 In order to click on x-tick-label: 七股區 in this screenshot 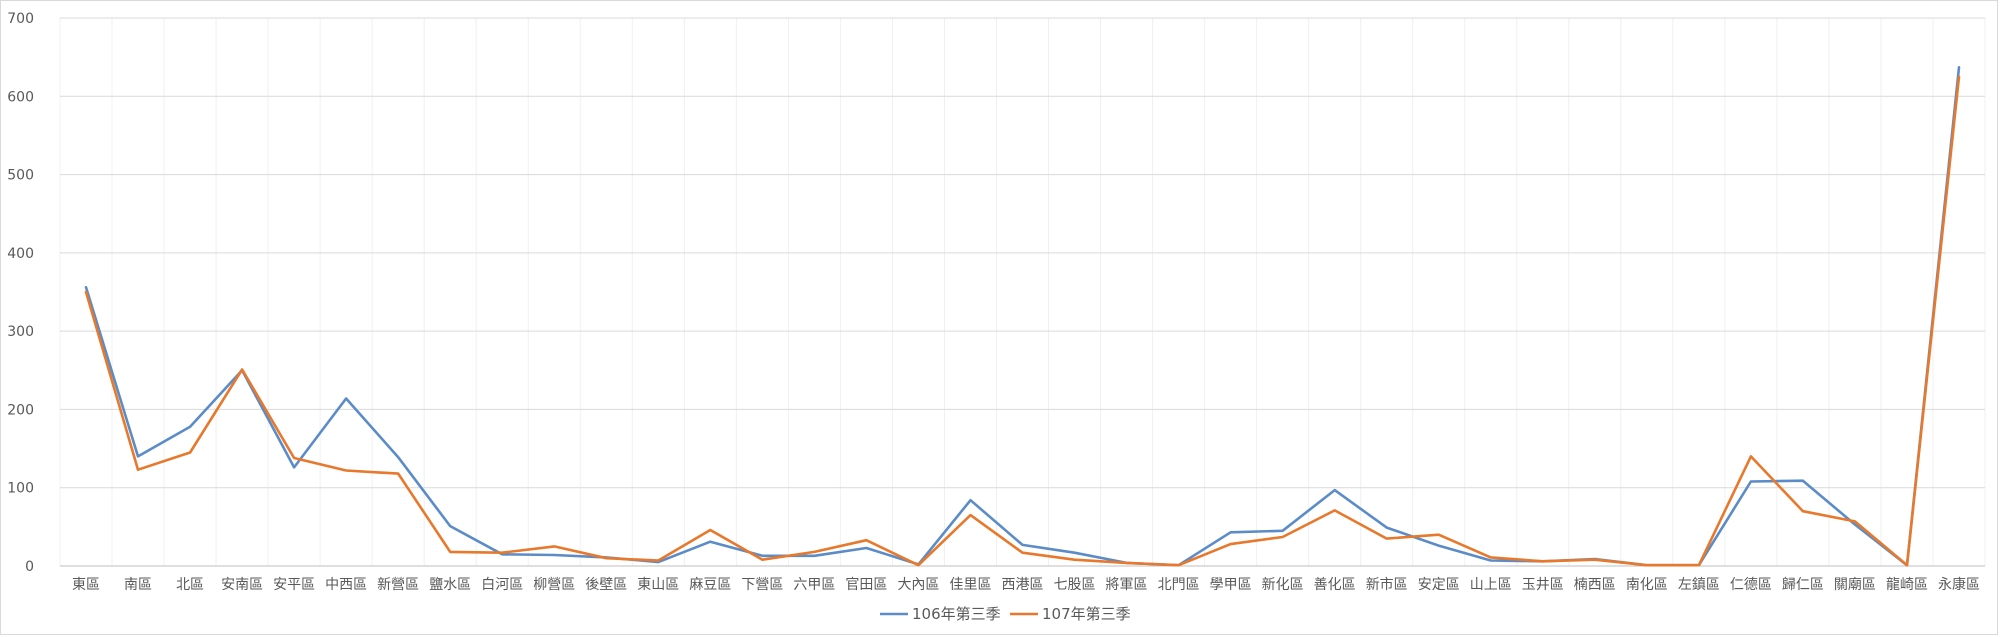, I will do `click(1075, 585)`.